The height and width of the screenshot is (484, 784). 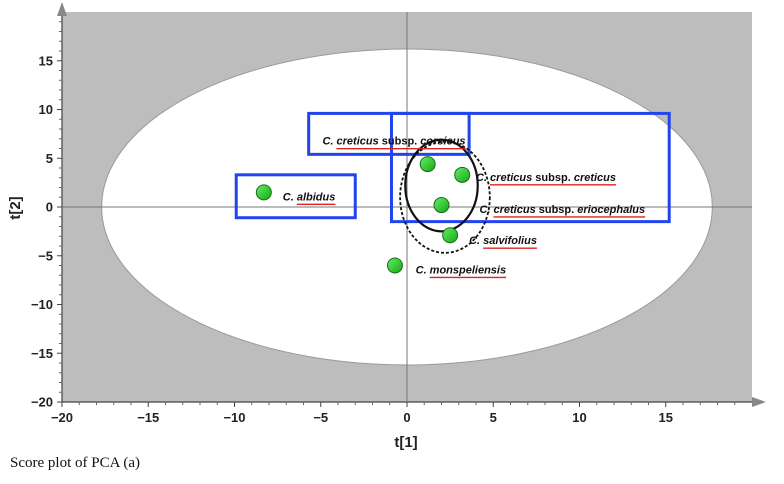 What do you see at coordinates (546, 178) in the screenshot?
I see `point-label: C. creticus subsp. creticus` at bounding box center [546, 178].